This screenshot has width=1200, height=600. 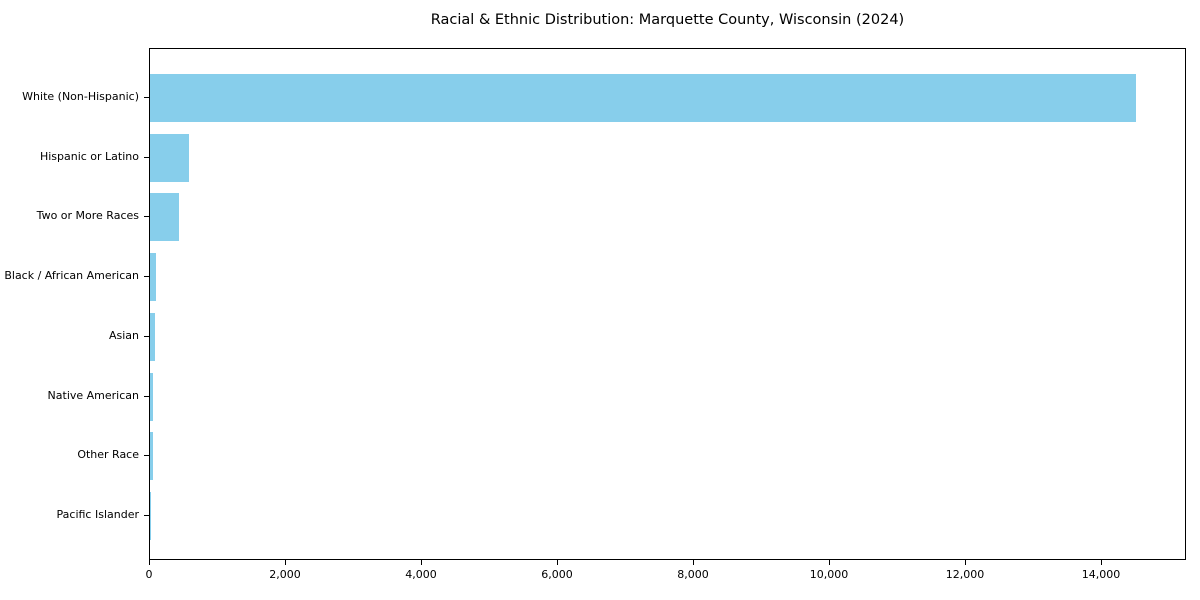 What do you see at coordinates (557, 574) in the screenshot?
I see `x-tick-label: 6,000` at bounding box center [557, 574].